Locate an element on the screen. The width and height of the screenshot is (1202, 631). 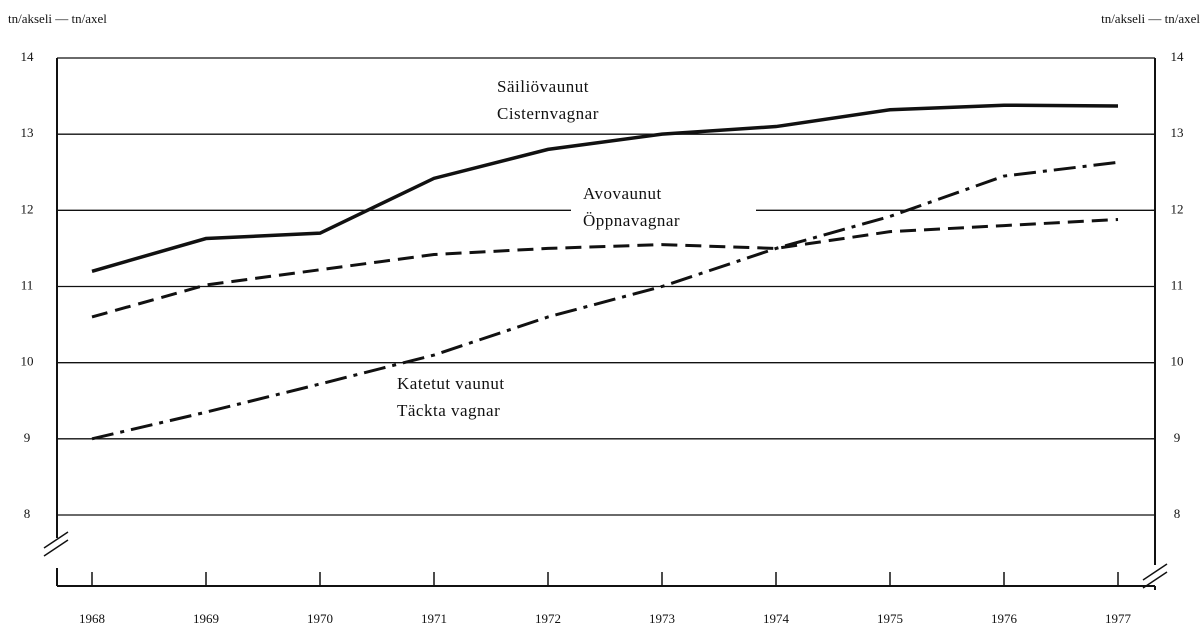
series-label: Täckta vagnar is located at coordinates (448, 410).